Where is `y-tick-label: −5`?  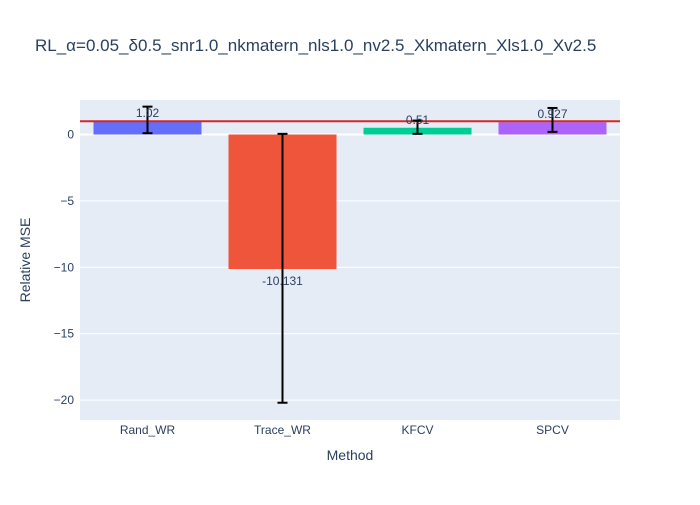 y-tick-label: −5 is located at coordinates (67, 201).